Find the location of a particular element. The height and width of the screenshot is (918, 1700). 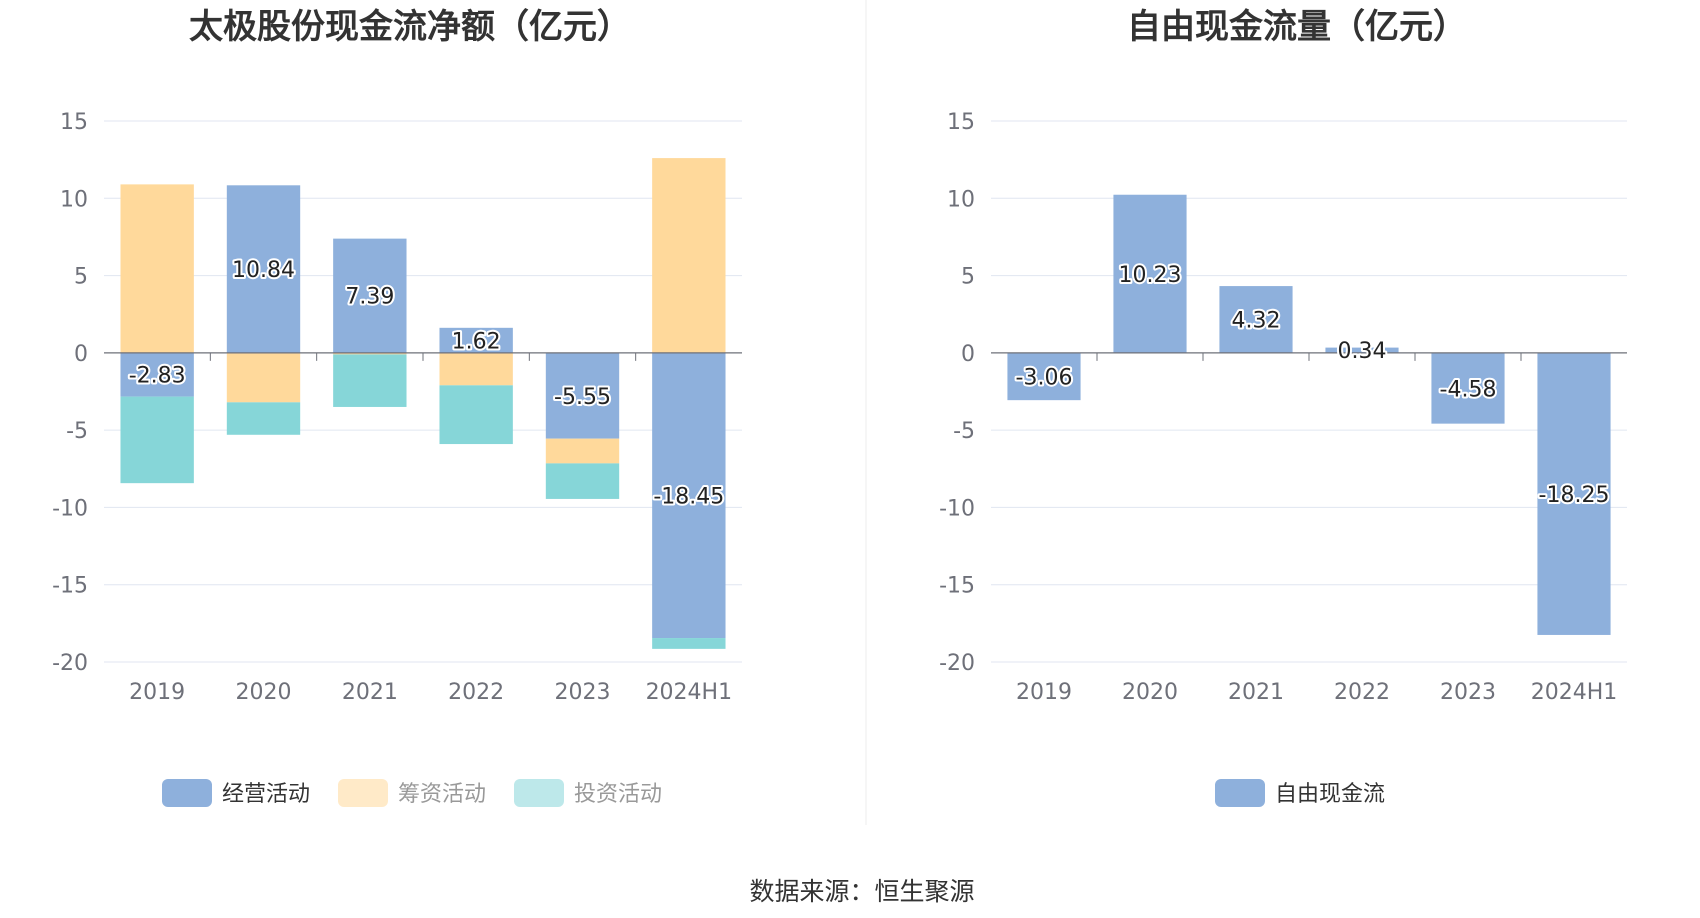

bar-自由现金流-2021 is located at coordinates (1256, 319).